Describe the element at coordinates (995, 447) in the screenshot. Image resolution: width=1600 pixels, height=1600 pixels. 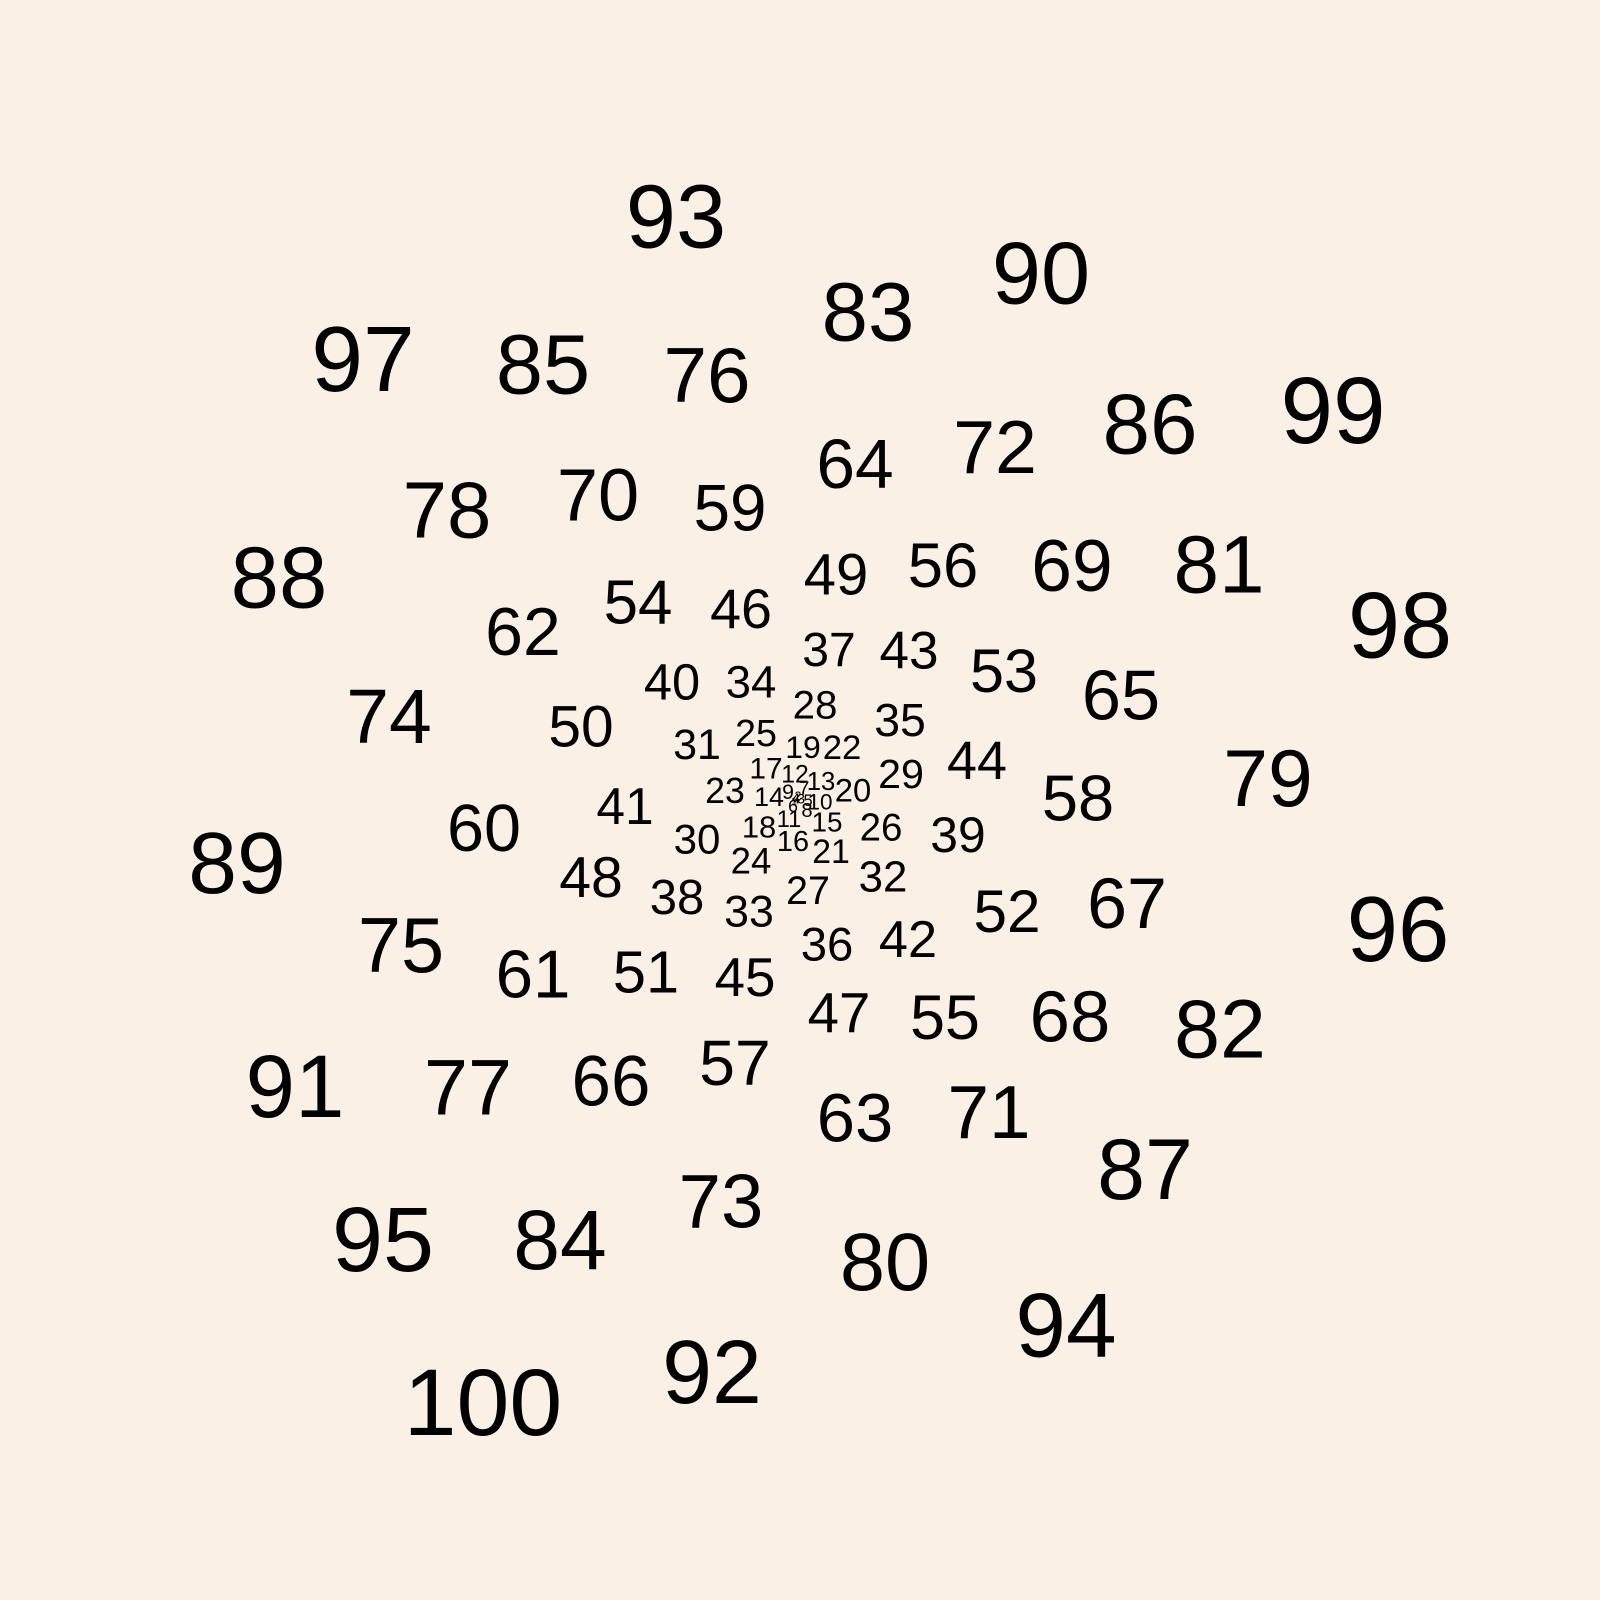
I see `number-label-72: 72` at that location.